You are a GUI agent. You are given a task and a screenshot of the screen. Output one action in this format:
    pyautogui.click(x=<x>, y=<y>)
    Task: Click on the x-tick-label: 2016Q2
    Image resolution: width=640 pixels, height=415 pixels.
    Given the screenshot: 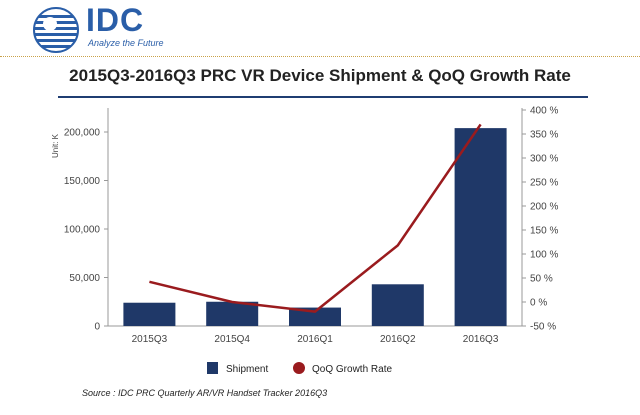 What is the action you would take?
    pyautogui.click(x=398, y=339)
    